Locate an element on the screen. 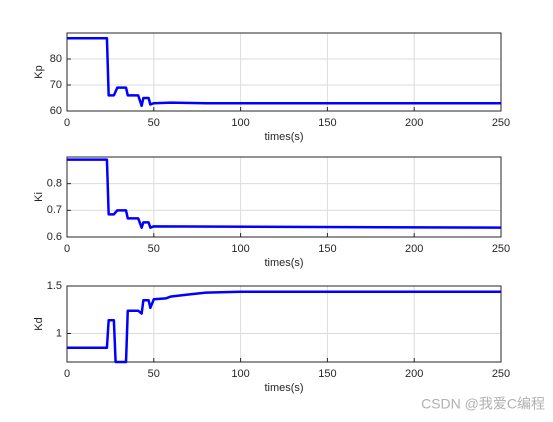 This screenshot has height=422, width=553. y-tick-label: 0.8 is located at coordinates (54, 184).